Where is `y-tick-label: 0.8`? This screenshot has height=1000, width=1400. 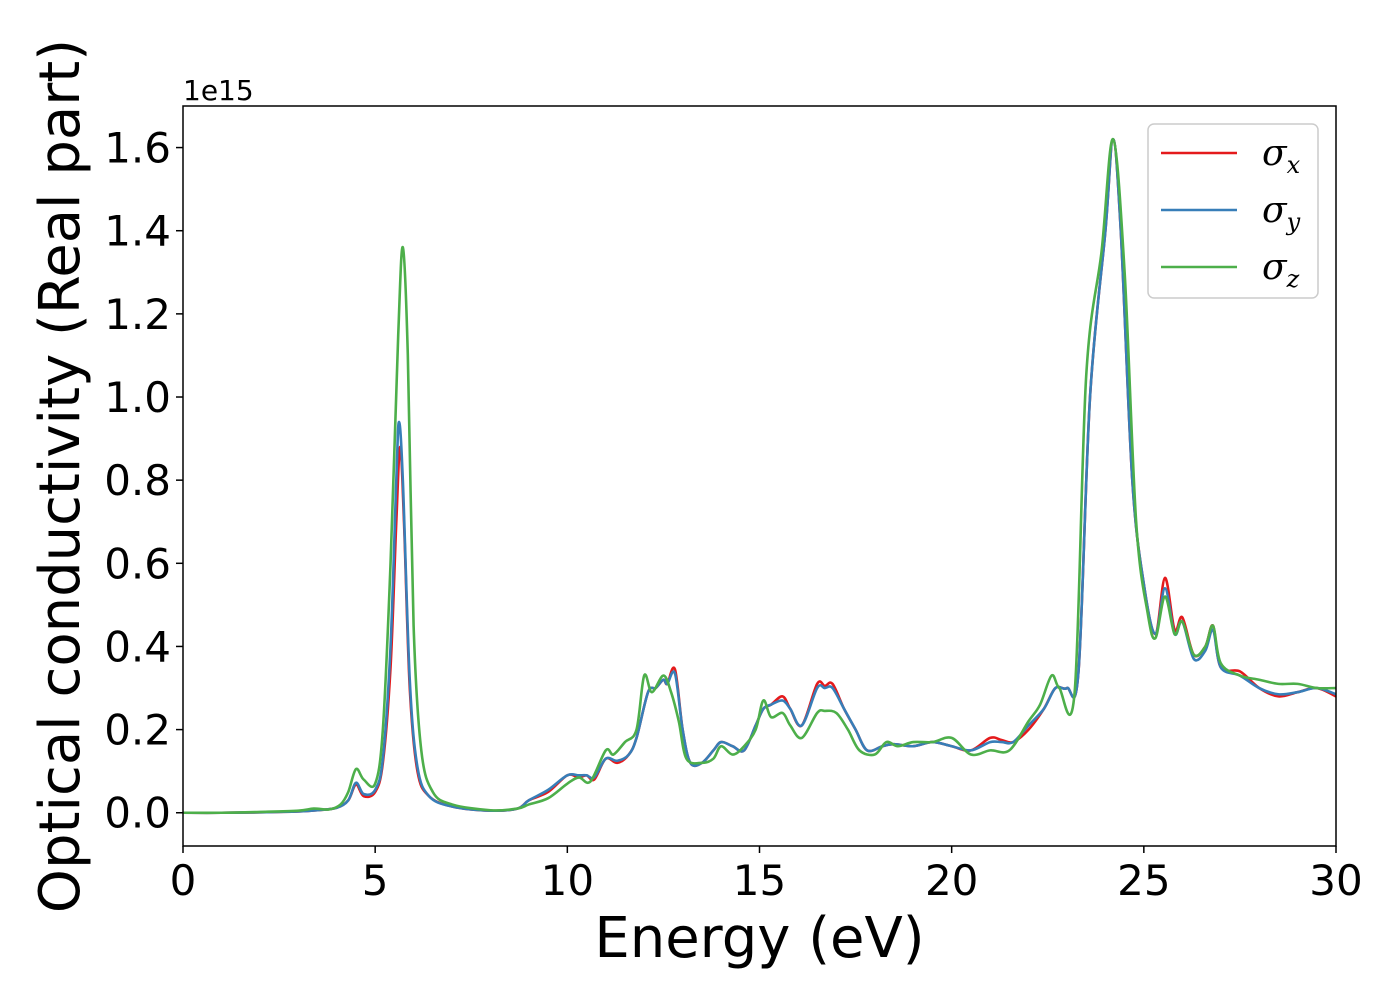 y-tick-label: 0.8 is located at coordinates (137, 480).